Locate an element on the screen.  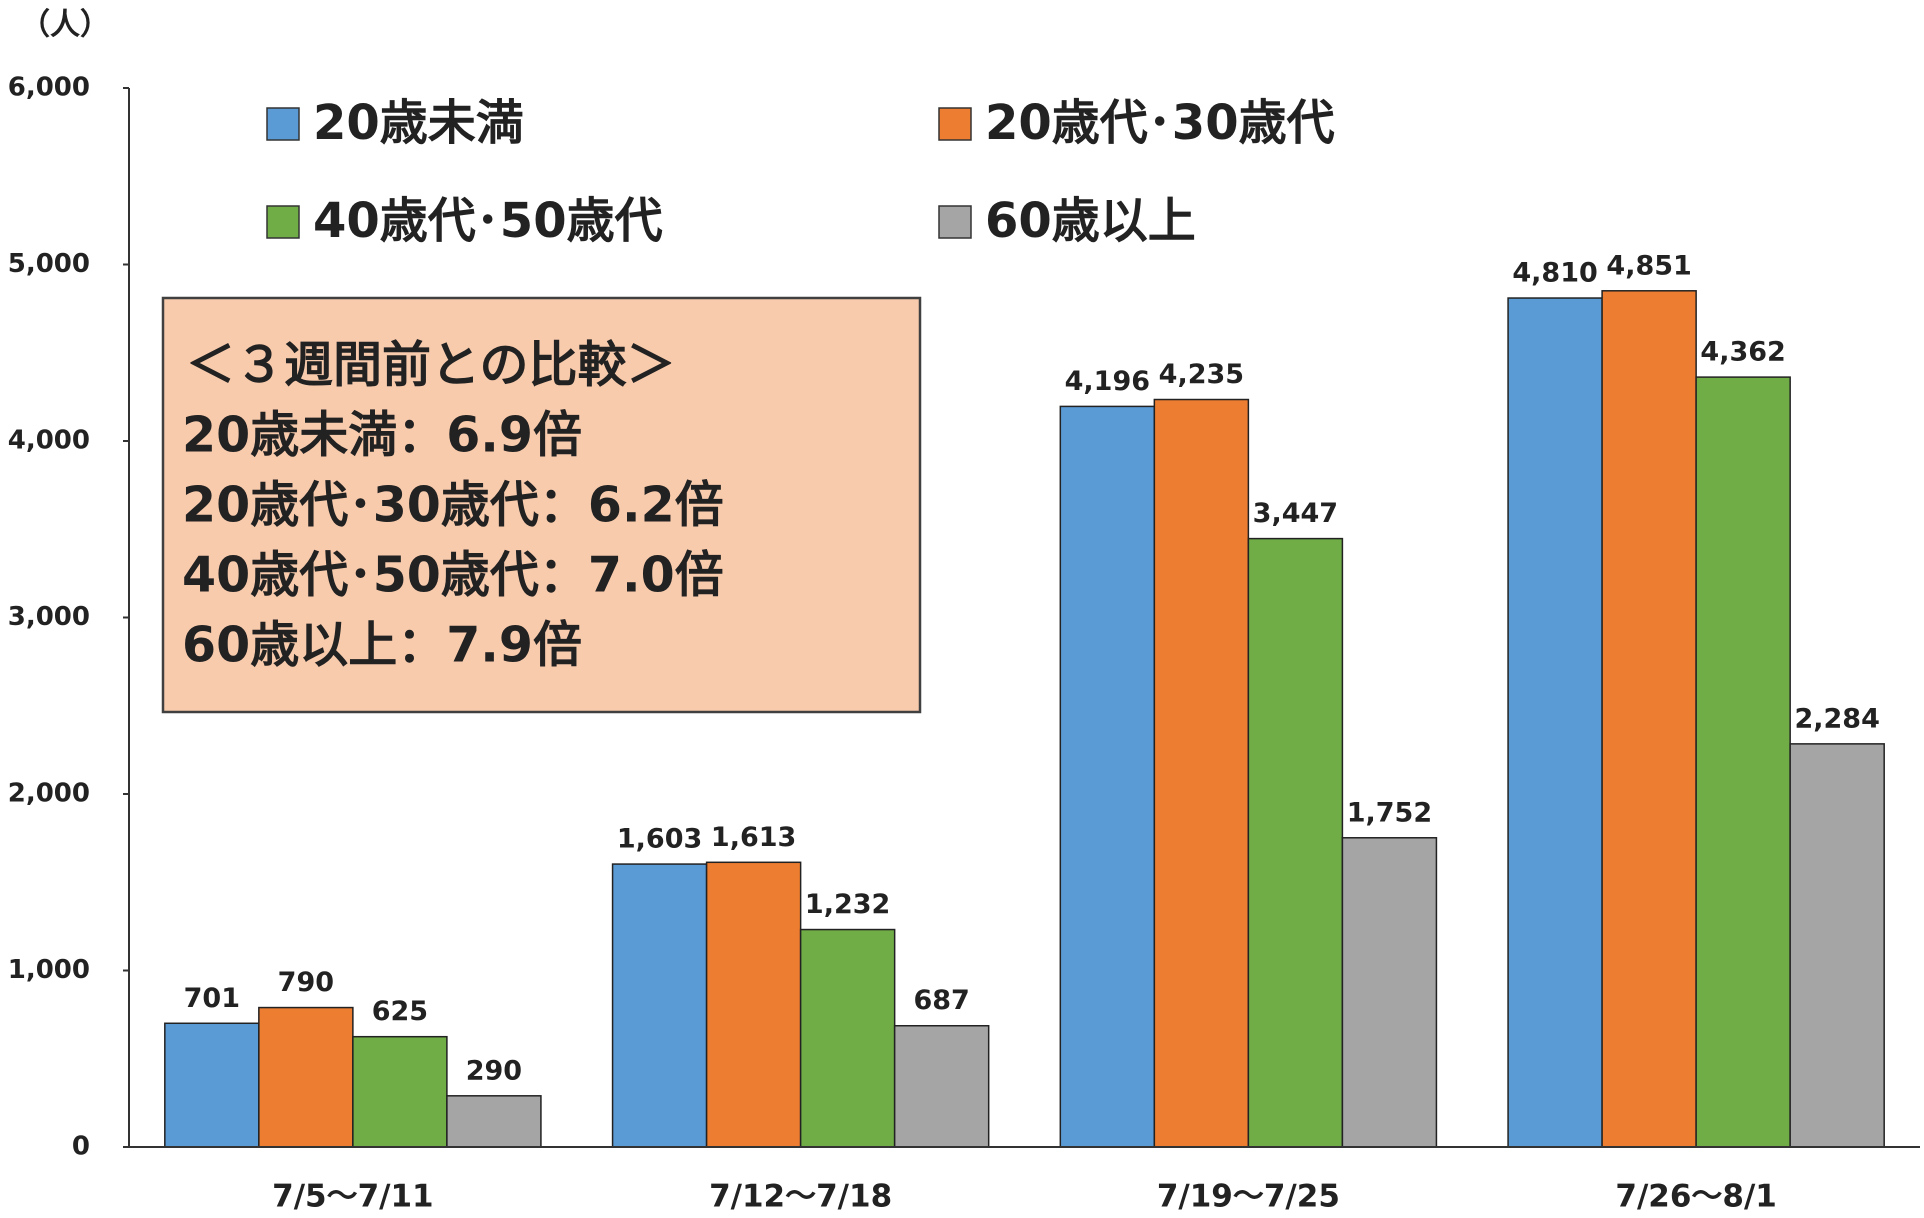
y-tick-label: 6,000 is located at coordinates (49, 88).